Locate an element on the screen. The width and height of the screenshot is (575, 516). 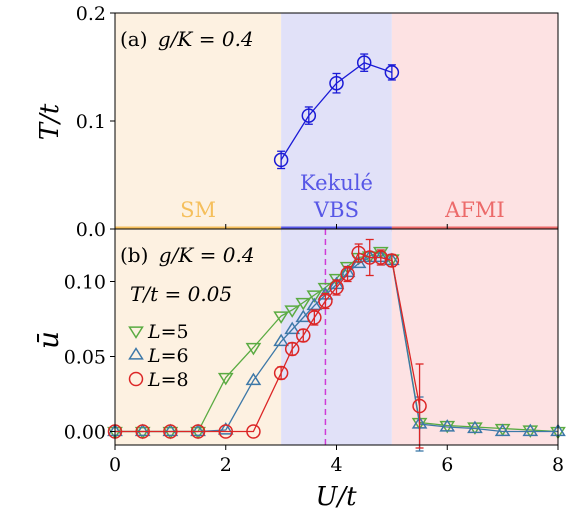
region-bg-afmi is located at coordinates (474, 121).